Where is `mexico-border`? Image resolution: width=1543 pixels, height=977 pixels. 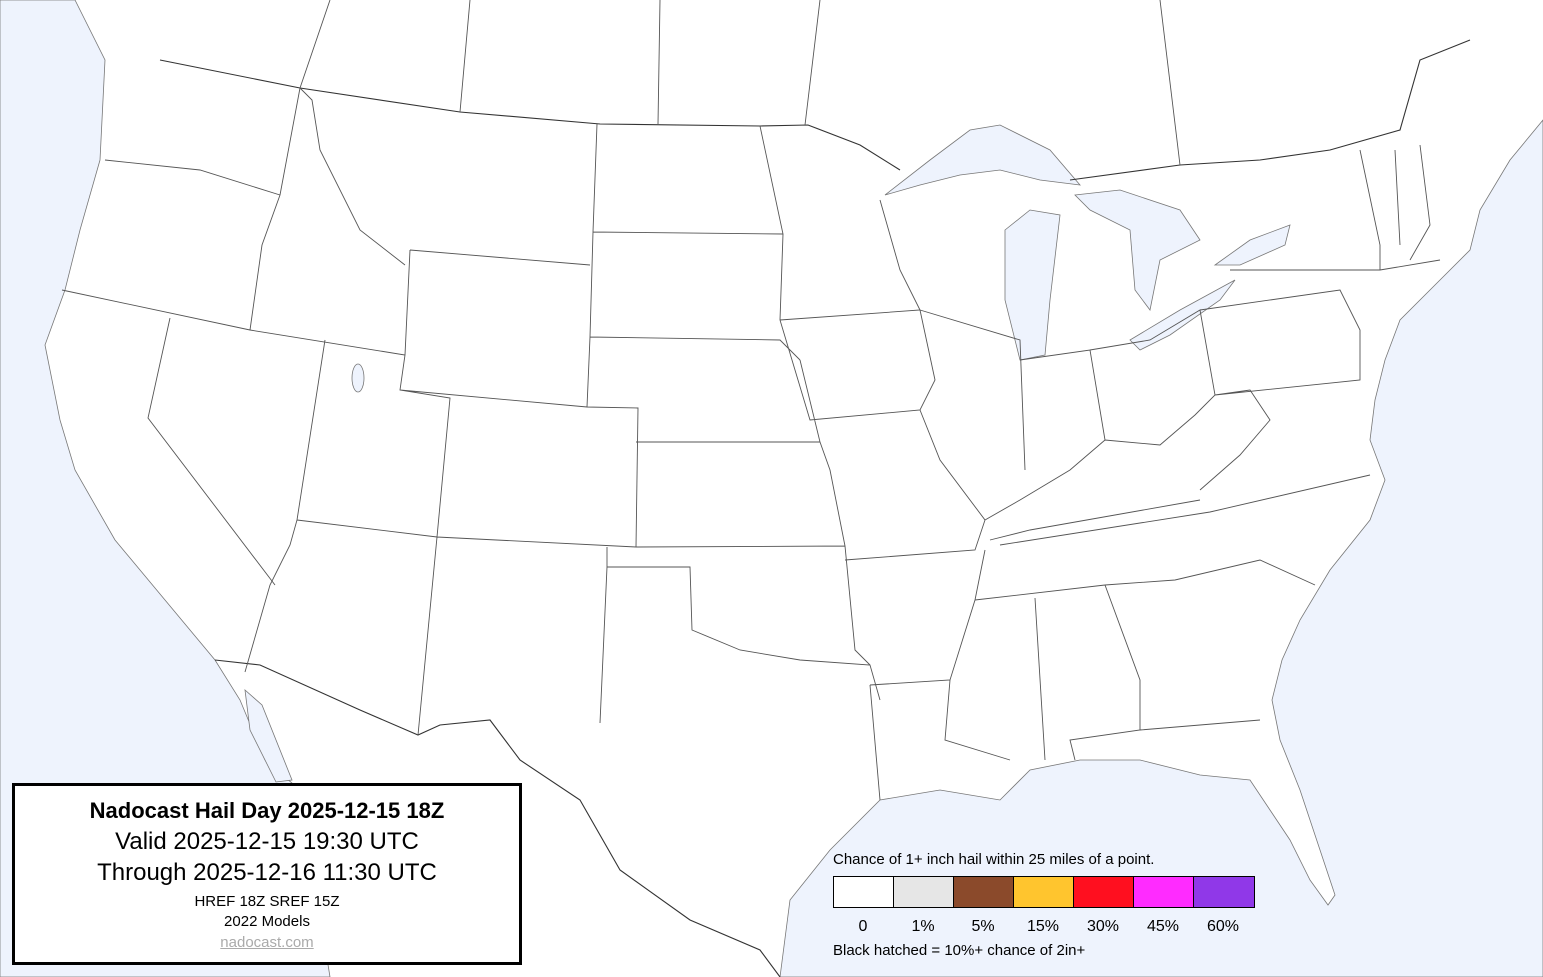 mexico-border is located at coordinates (497, 818).